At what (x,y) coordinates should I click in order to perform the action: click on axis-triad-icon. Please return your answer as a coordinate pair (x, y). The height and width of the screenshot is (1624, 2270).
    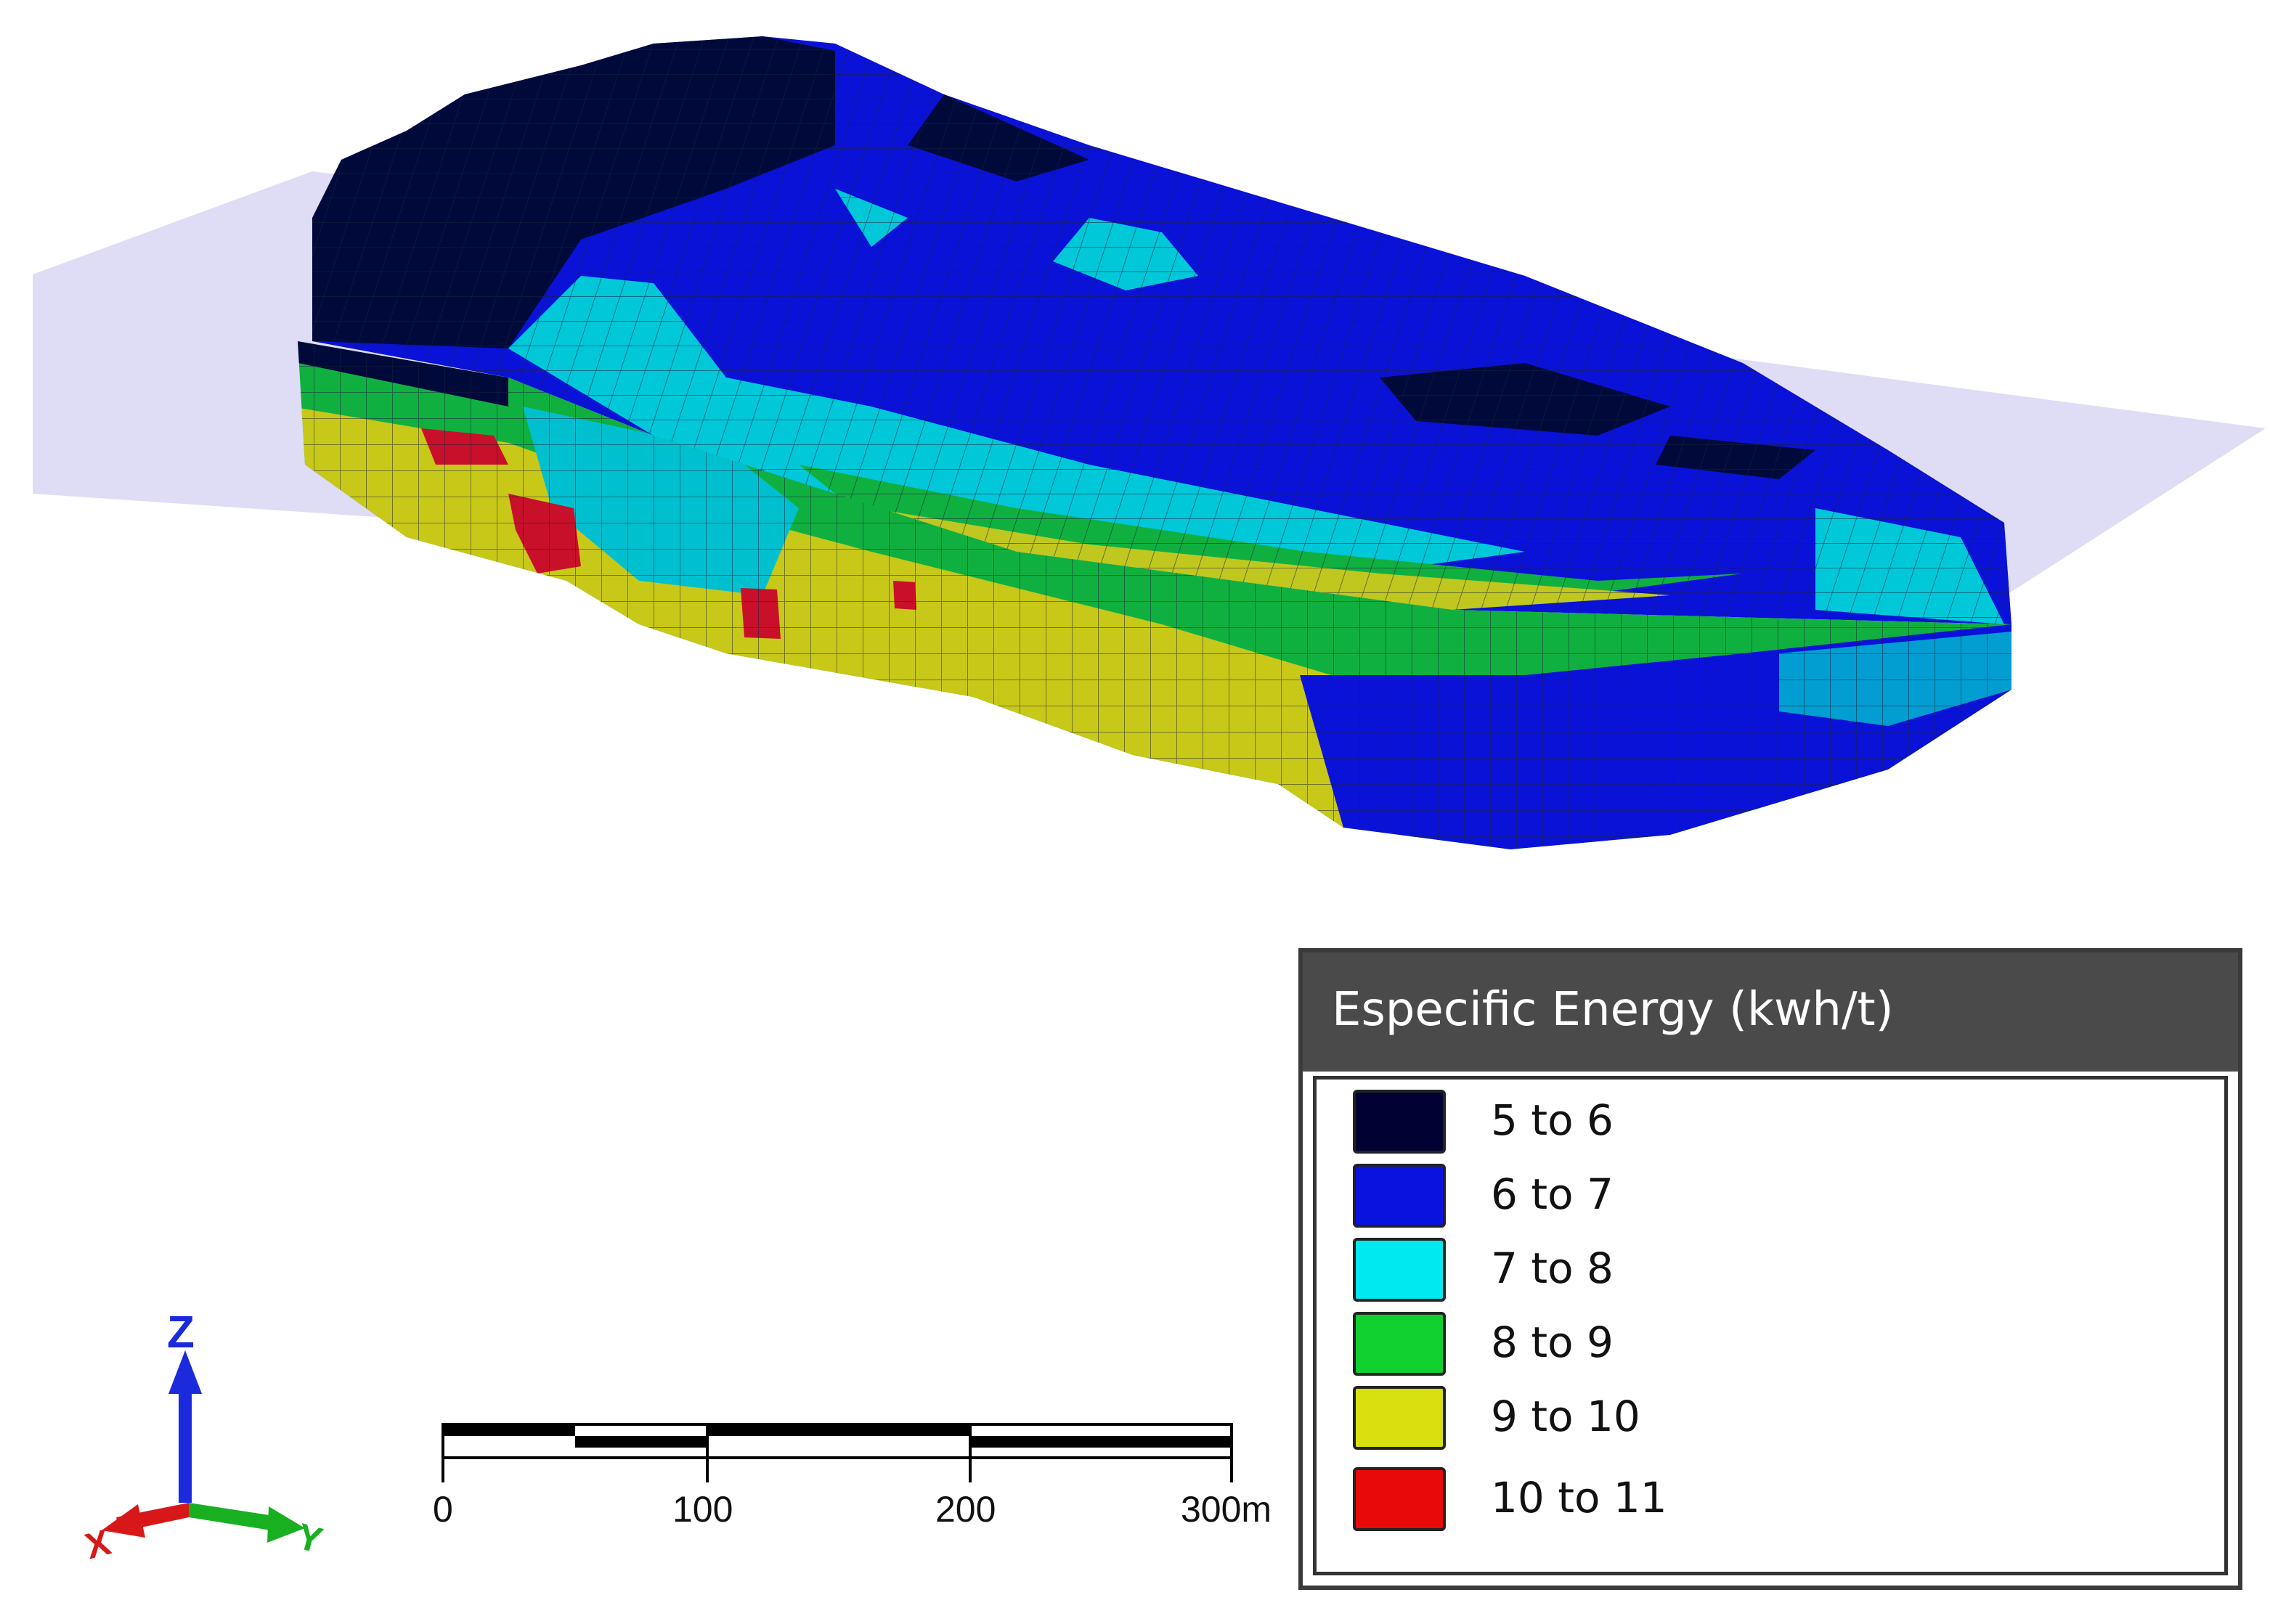
    Looking at the image, I should click on (204, 1447).